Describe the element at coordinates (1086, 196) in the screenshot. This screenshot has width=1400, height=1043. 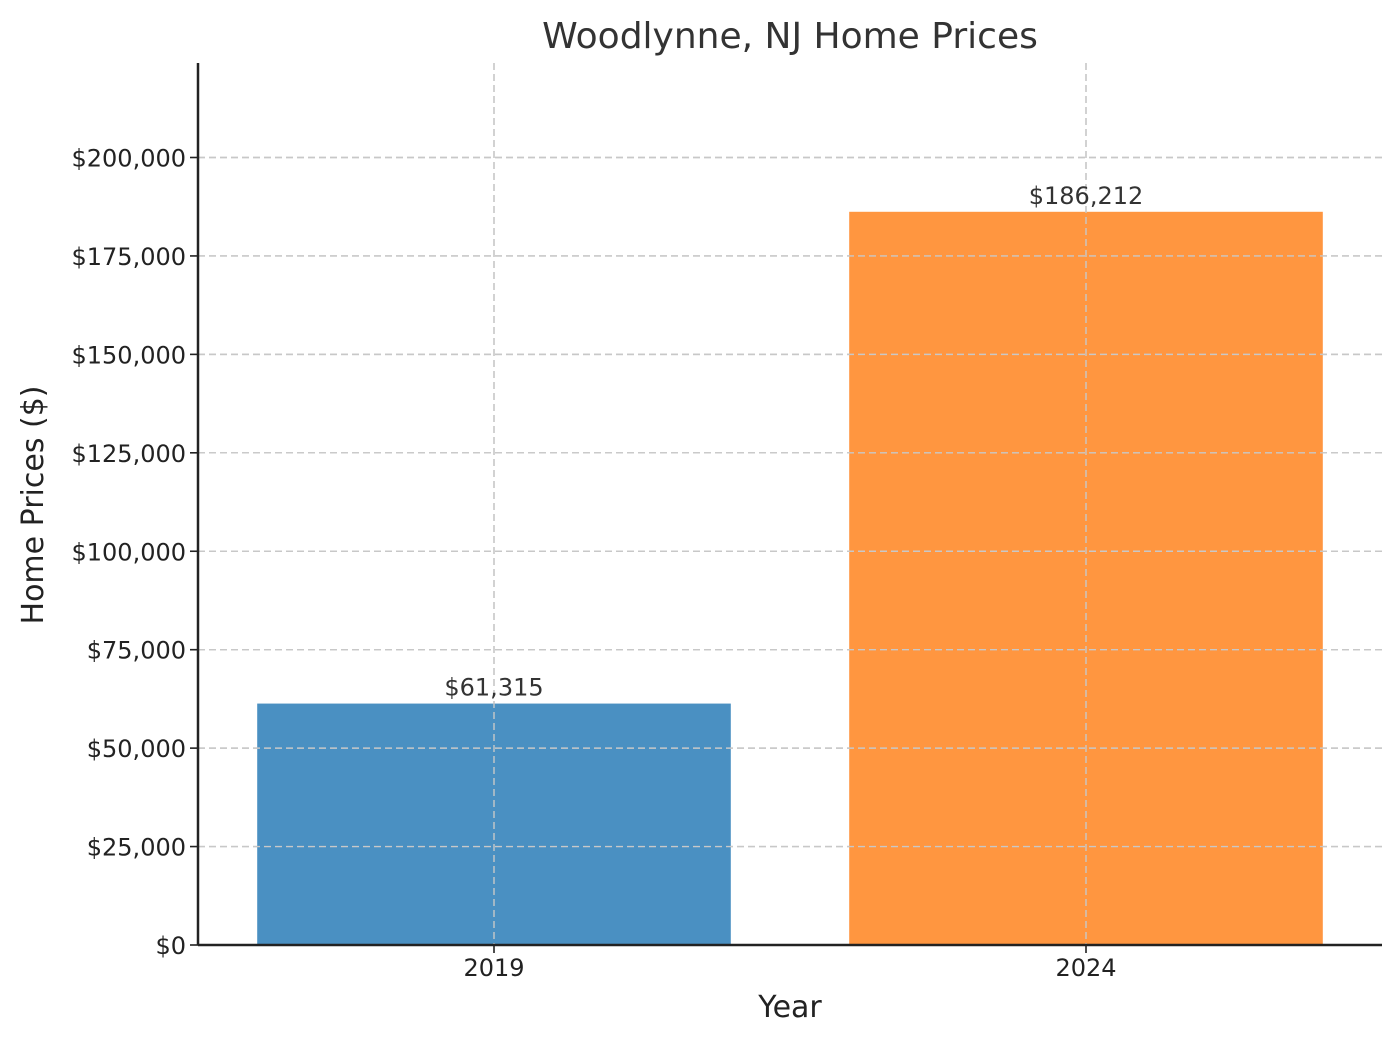
I see `bar-value-label: $186,212` at that location.